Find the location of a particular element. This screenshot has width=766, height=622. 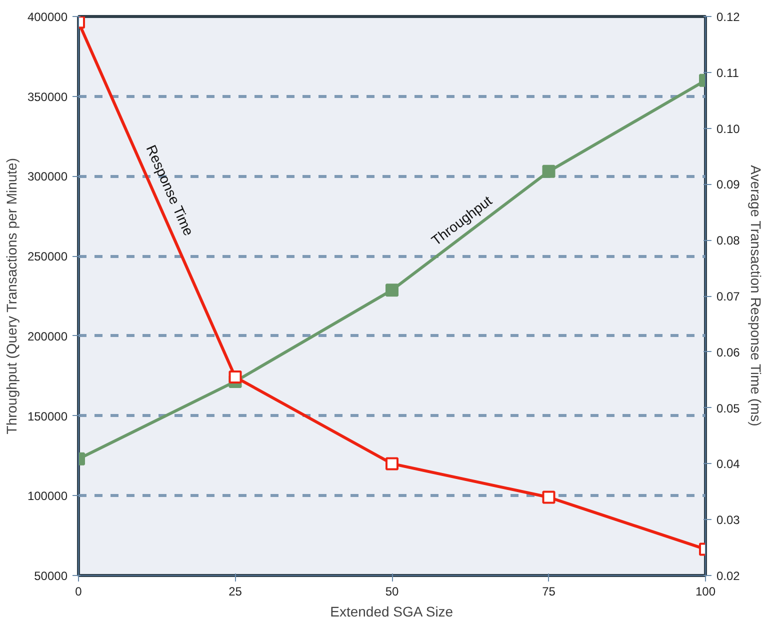

y-tick-label: 250000 is located at coordinates (47, 257).